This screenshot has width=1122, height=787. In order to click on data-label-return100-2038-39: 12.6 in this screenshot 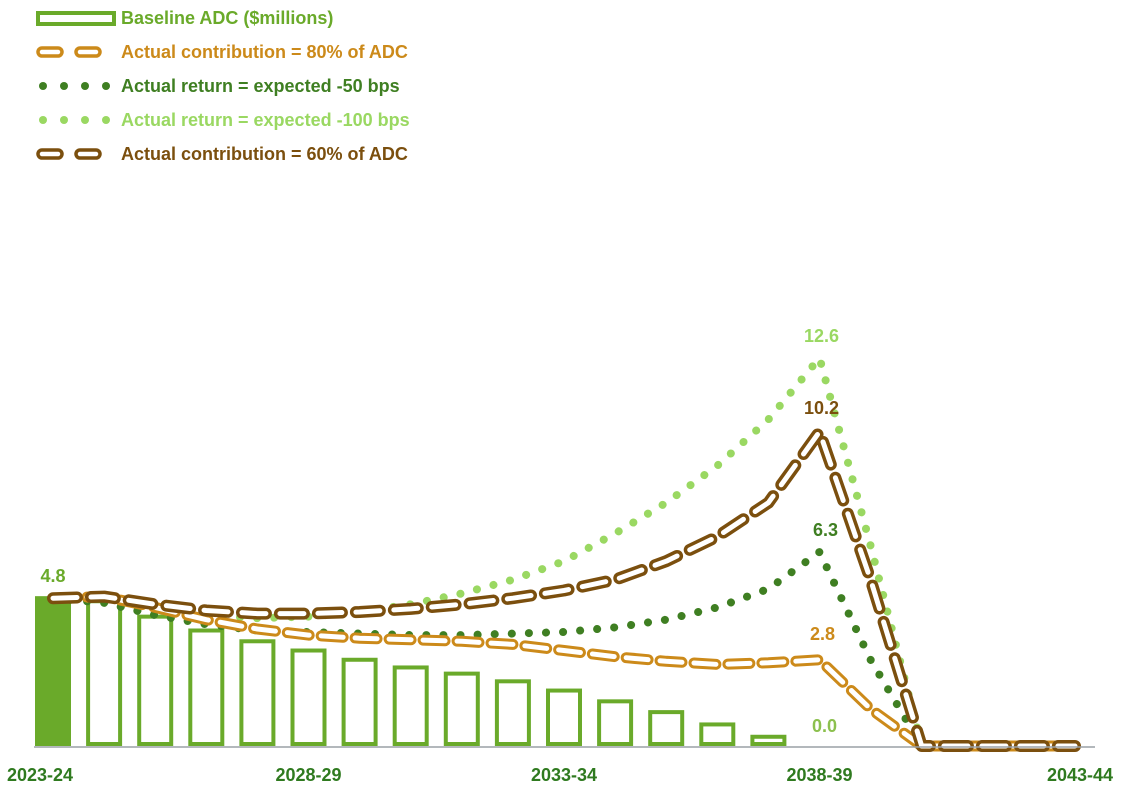, I will do `click(821, 336)`.